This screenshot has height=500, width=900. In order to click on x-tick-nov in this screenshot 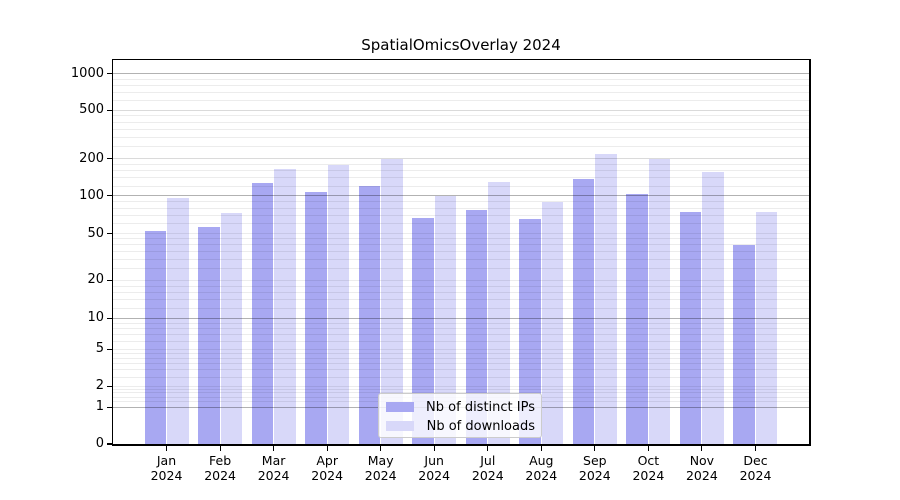, I will do `click(702, 448)`.